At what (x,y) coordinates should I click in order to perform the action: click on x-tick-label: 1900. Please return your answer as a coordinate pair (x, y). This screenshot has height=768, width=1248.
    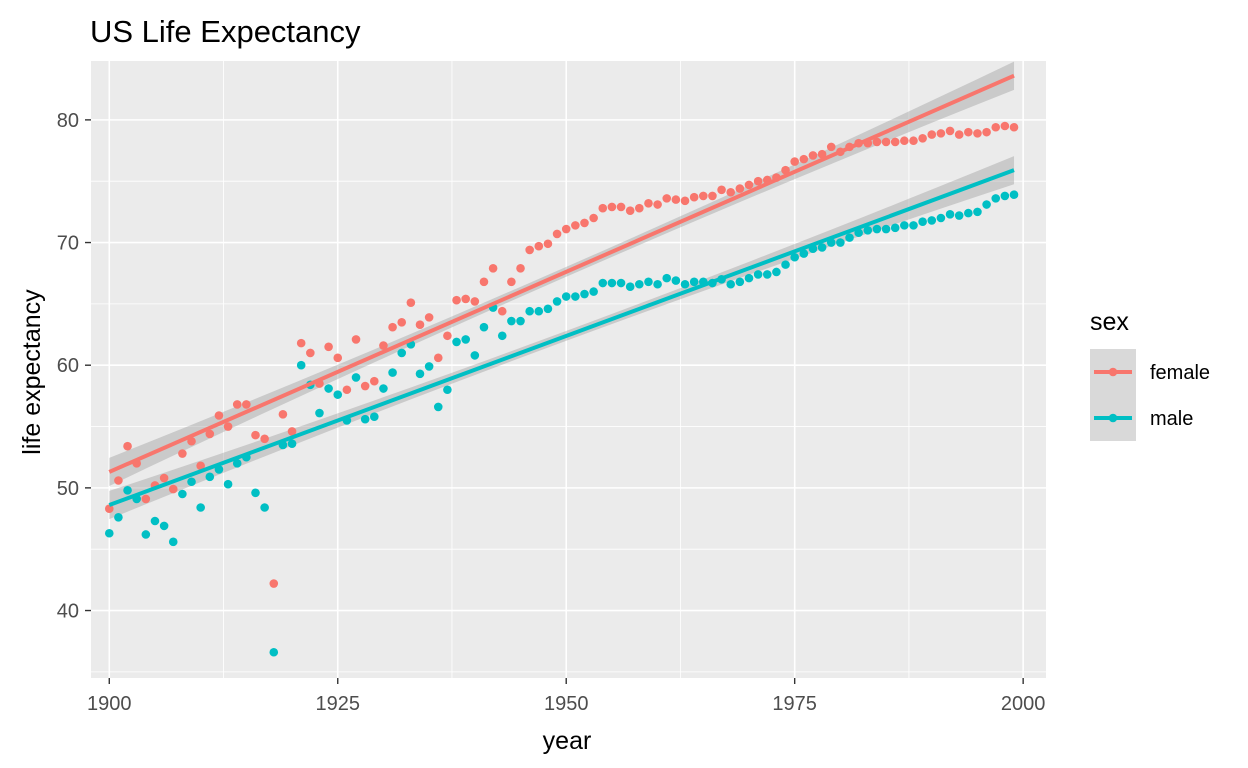
    Looking at the image, I should click on (109, 704).